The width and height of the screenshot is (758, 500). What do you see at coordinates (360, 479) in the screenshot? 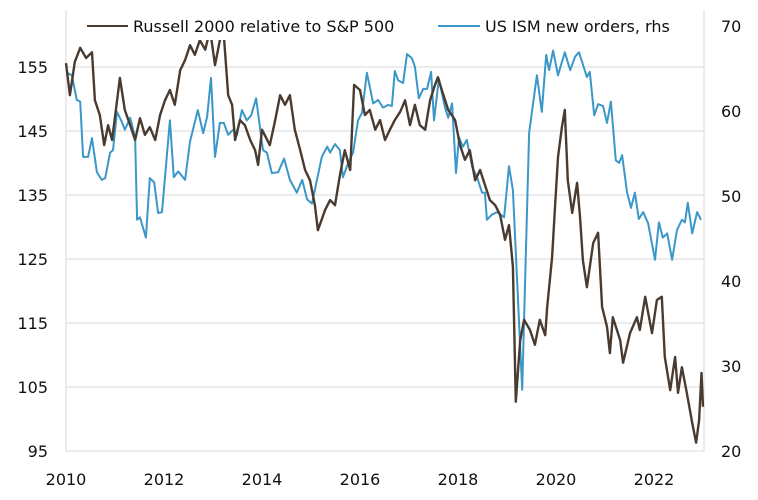
I see `x-tick-label: 2016` at bounding box center [360, 479].